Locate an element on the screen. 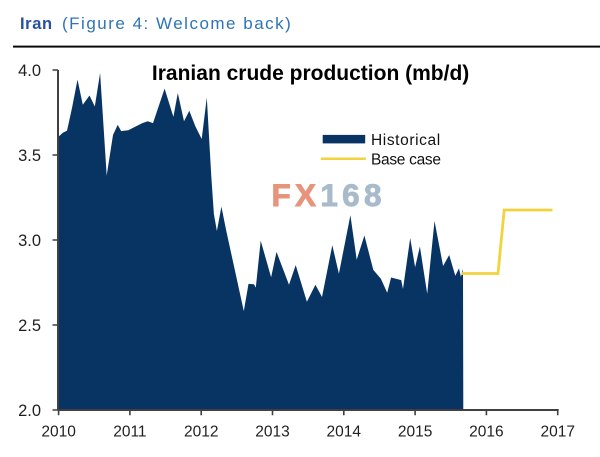 The width and height of the screenshot is (600, 457). svg-text: 2017 is located at coordinates (557, 431).